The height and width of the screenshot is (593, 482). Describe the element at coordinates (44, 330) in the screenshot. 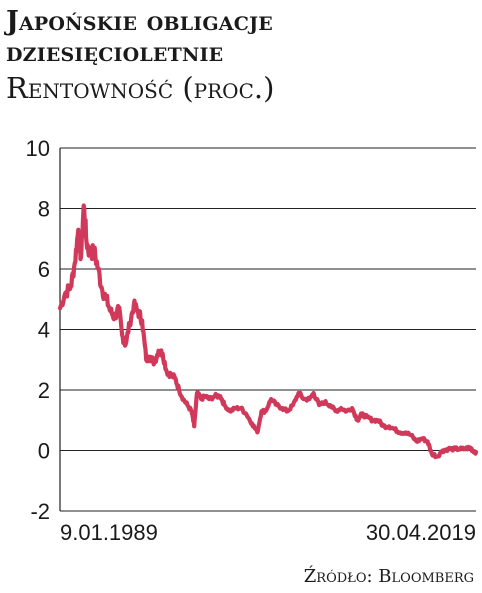

I see `y-tick-label: 4` at that location.